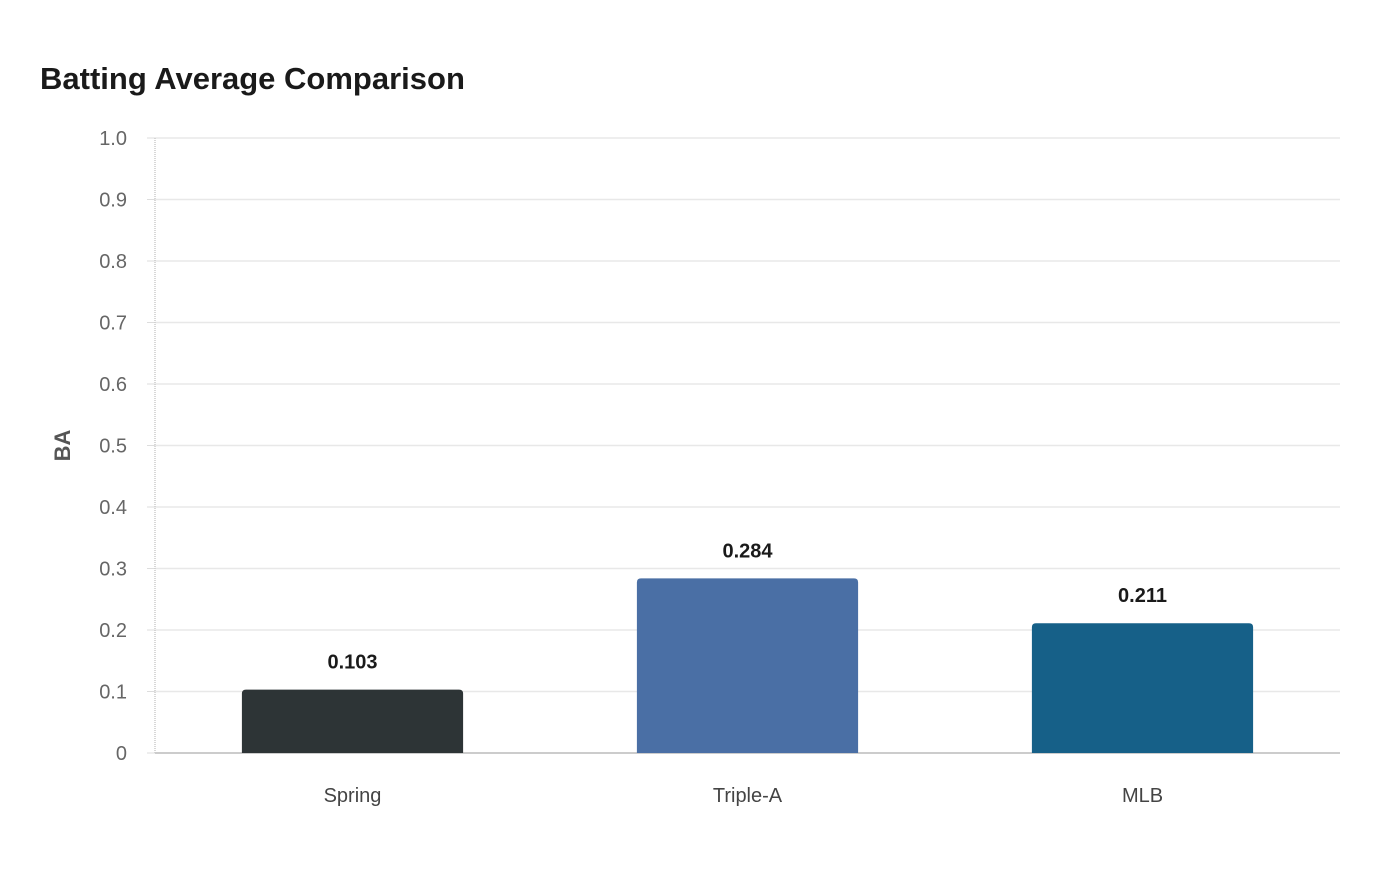 The image size is (1400, 880). What do you see at coordinates (747, 551) in the screenshot?
I see `value-label: 0.284` at bounding box center [747, 551].